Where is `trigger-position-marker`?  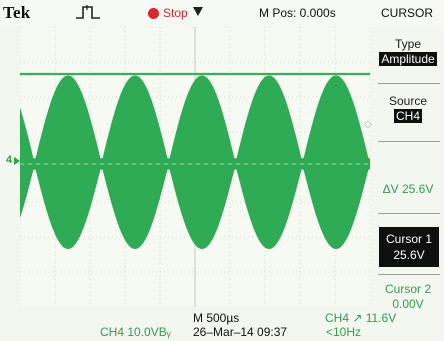 trigger-position-marker is located at coordinates (198, 11).